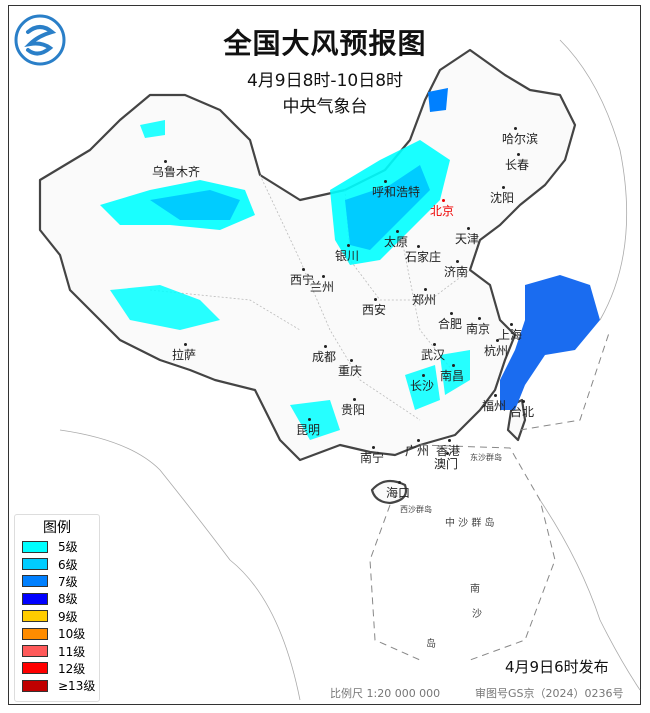 This screenshot has height=713, width=650. Describe the element at coordinates (433, 355) in the screenshot. I see `city-label: 武汉` at that location.